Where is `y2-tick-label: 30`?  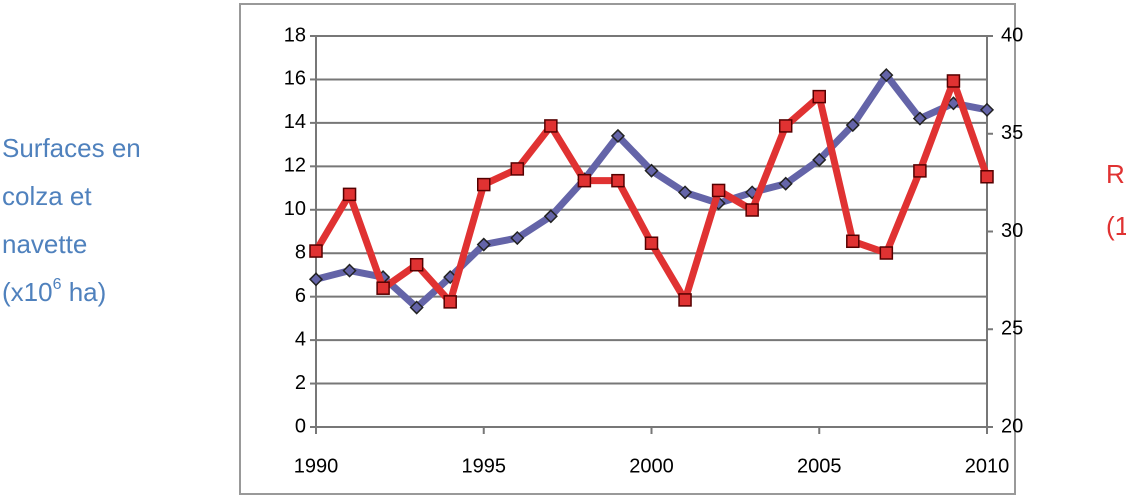 y2-tick-label: 30 is located at coordinates (1012, 231).